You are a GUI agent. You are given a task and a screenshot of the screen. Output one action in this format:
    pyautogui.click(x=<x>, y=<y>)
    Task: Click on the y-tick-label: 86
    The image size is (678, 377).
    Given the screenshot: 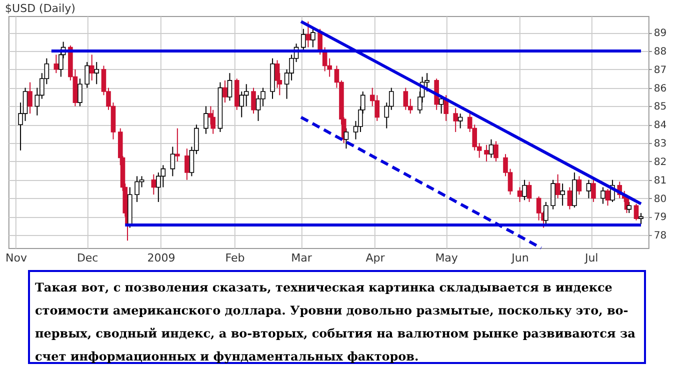 What is the action you would take?
    pyautogui.click(x=660, y=88)
    